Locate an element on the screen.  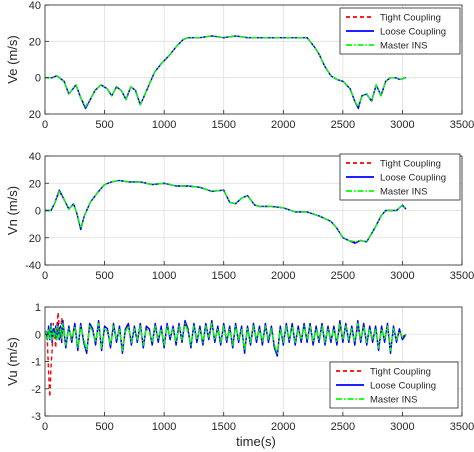
y-axis-label: Ve (m/s) is located at coordinates (12, 59).